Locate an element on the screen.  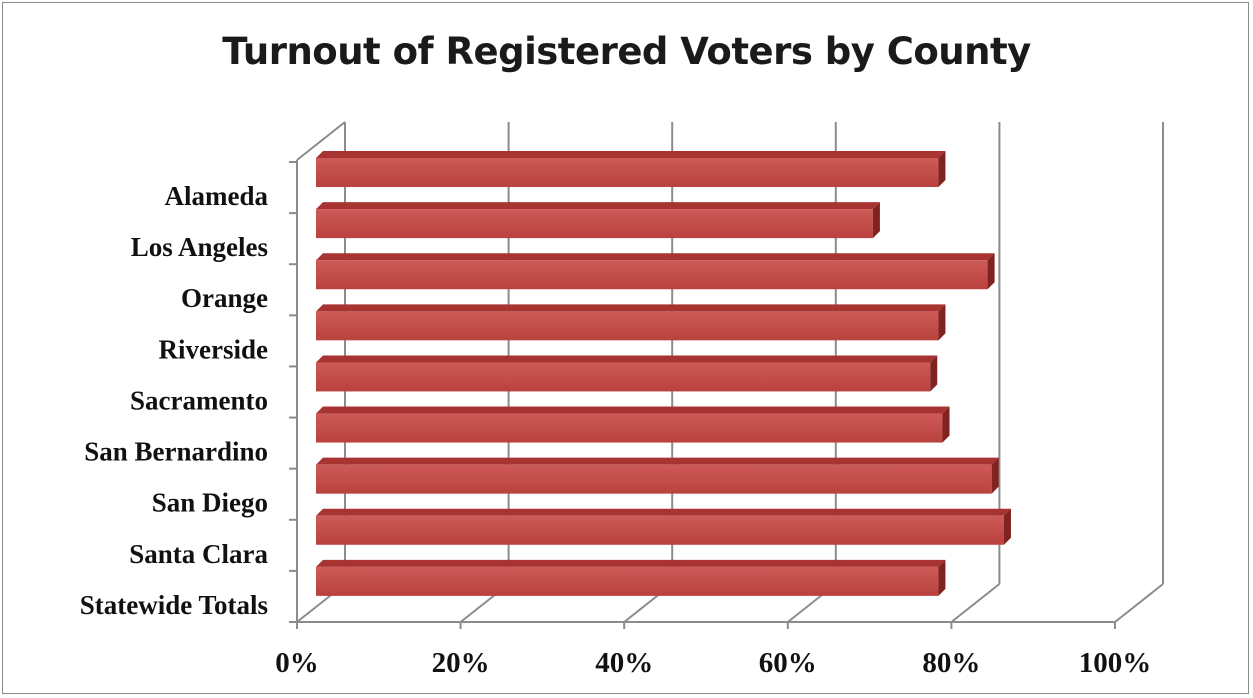
category-label: San Bernardino is located at coordinates (176, 452).